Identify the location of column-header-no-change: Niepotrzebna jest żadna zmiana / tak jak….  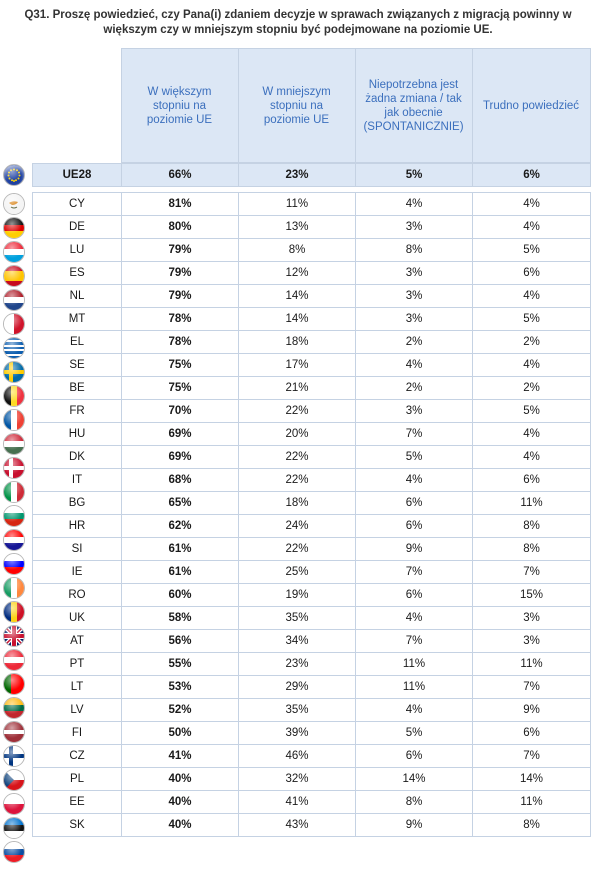
(413, 105).